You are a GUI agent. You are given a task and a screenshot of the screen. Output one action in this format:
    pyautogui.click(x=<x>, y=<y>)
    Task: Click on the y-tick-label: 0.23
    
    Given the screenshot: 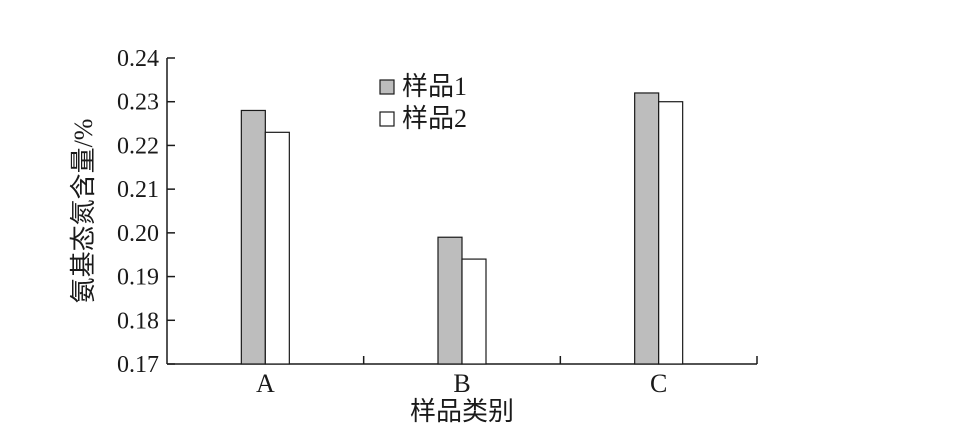 What is the action you would take?
    pyautogui.click(x=138, y=103)
    